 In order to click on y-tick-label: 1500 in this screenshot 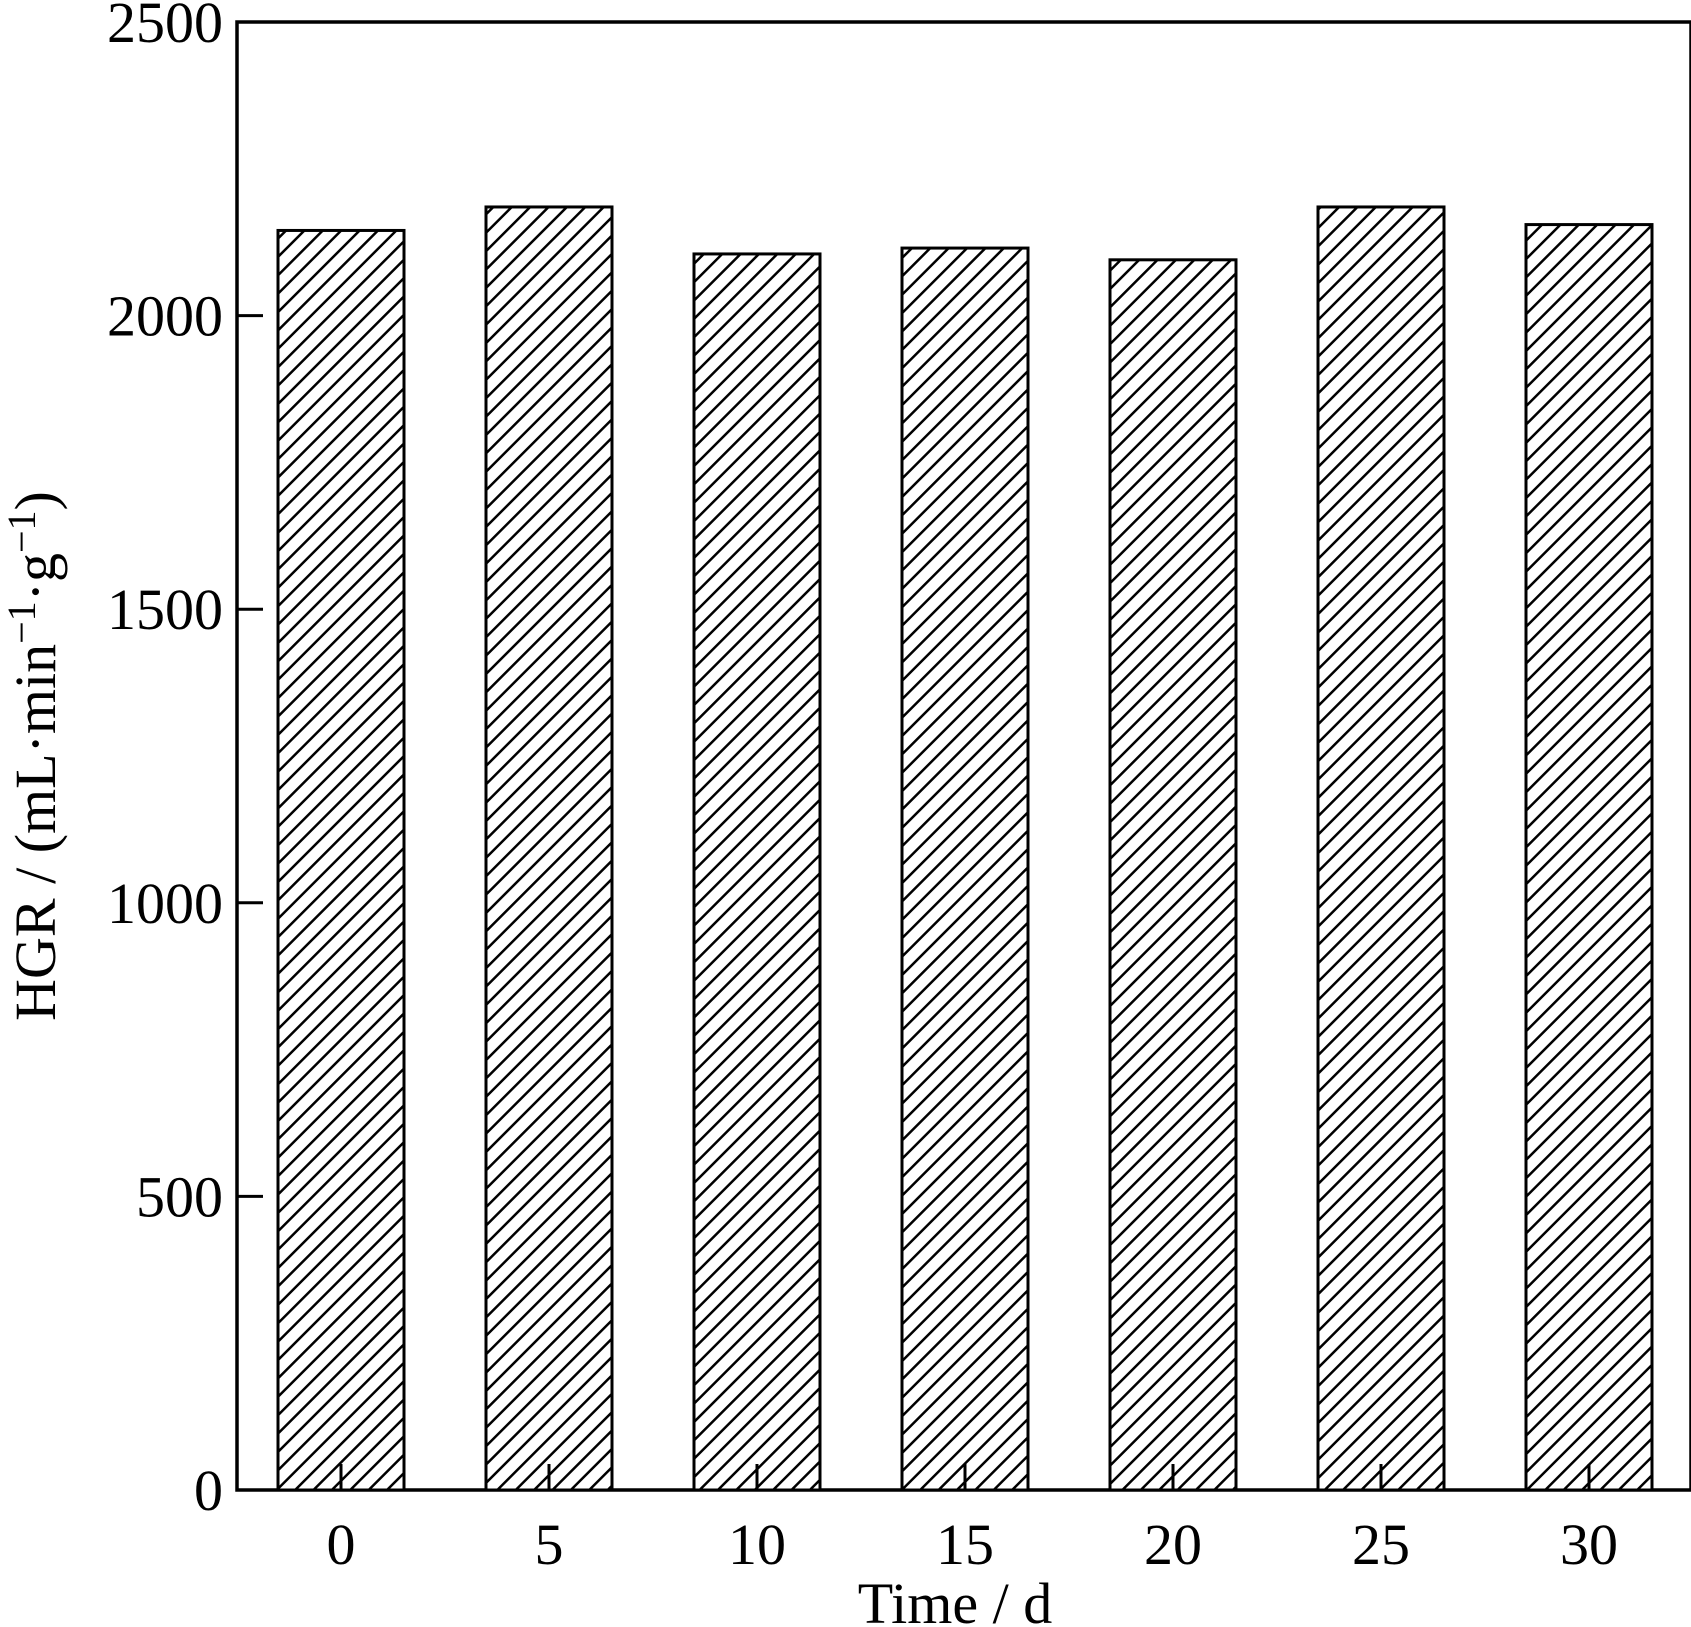, I will do `click(165, 609)`.